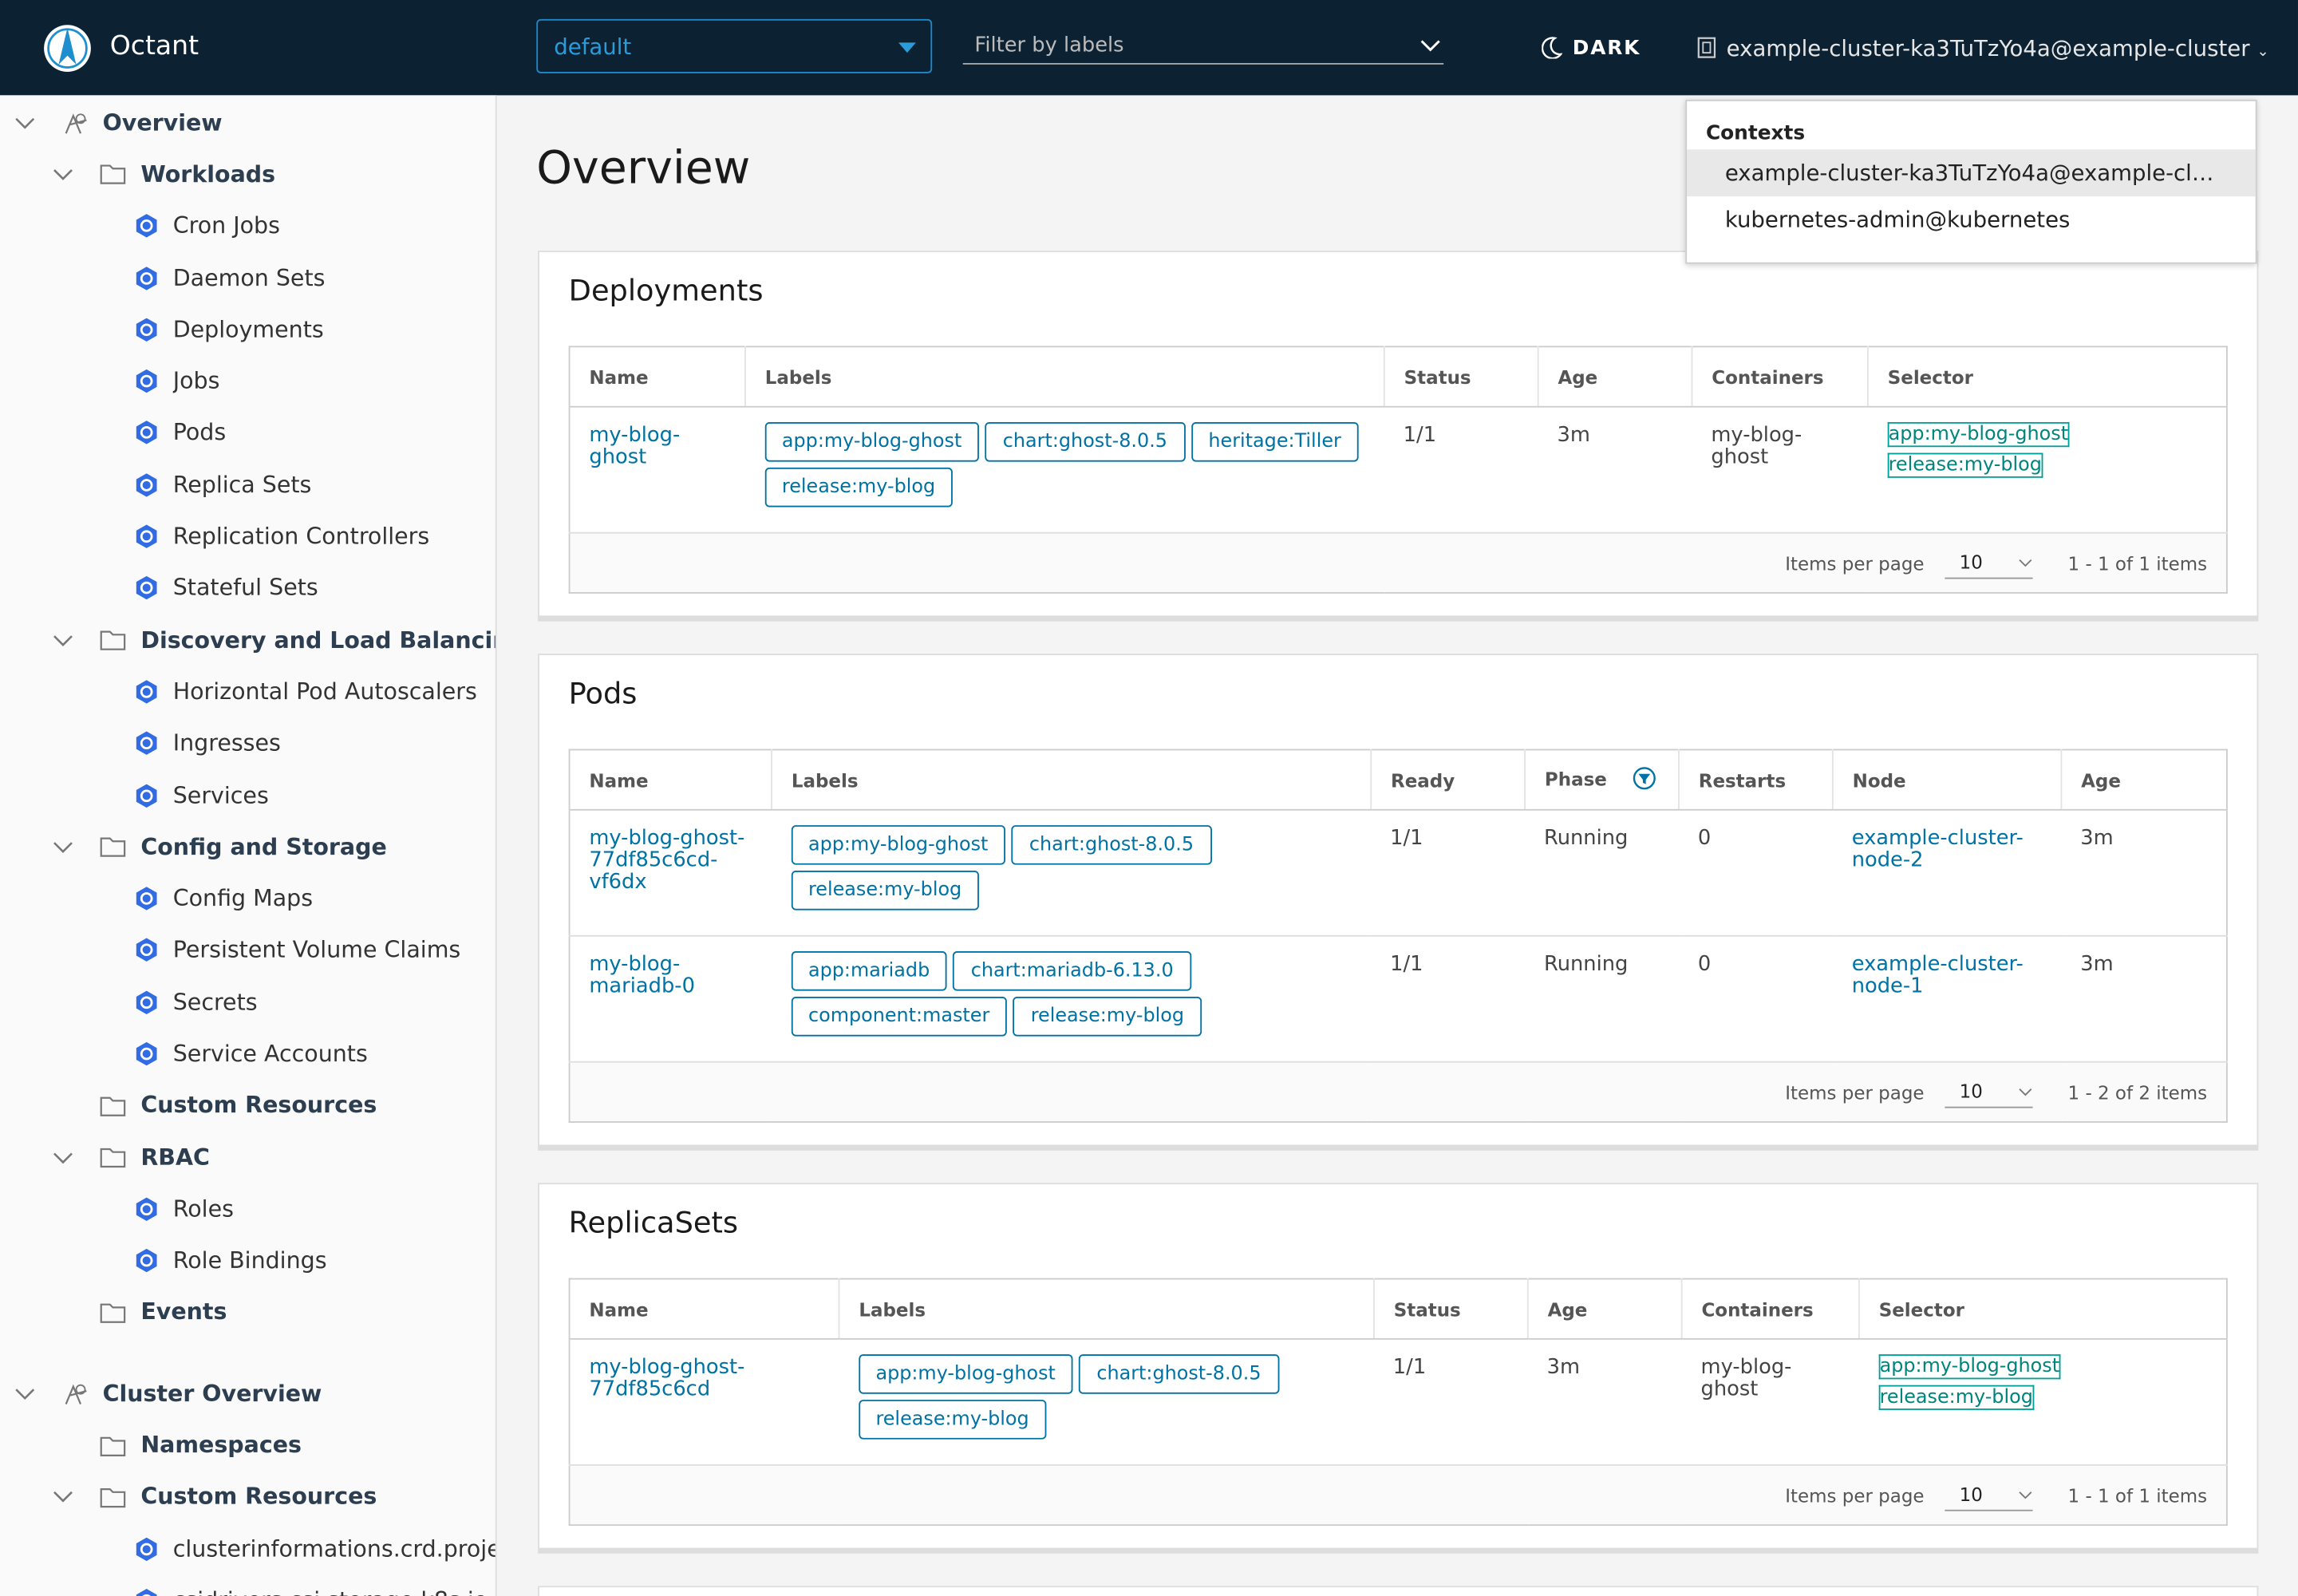 This screenshot has height=1596, width=2298. I want to click on nav-item: Events, so click(248, 1312).